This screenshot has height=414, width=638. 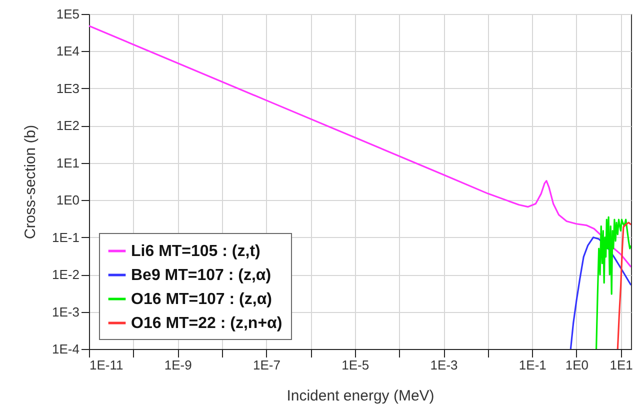 What do you see at coordinates (107, 365) in the screenshot?
I see `x-tick-label: 1E-11` at bounding box center [107, 365].